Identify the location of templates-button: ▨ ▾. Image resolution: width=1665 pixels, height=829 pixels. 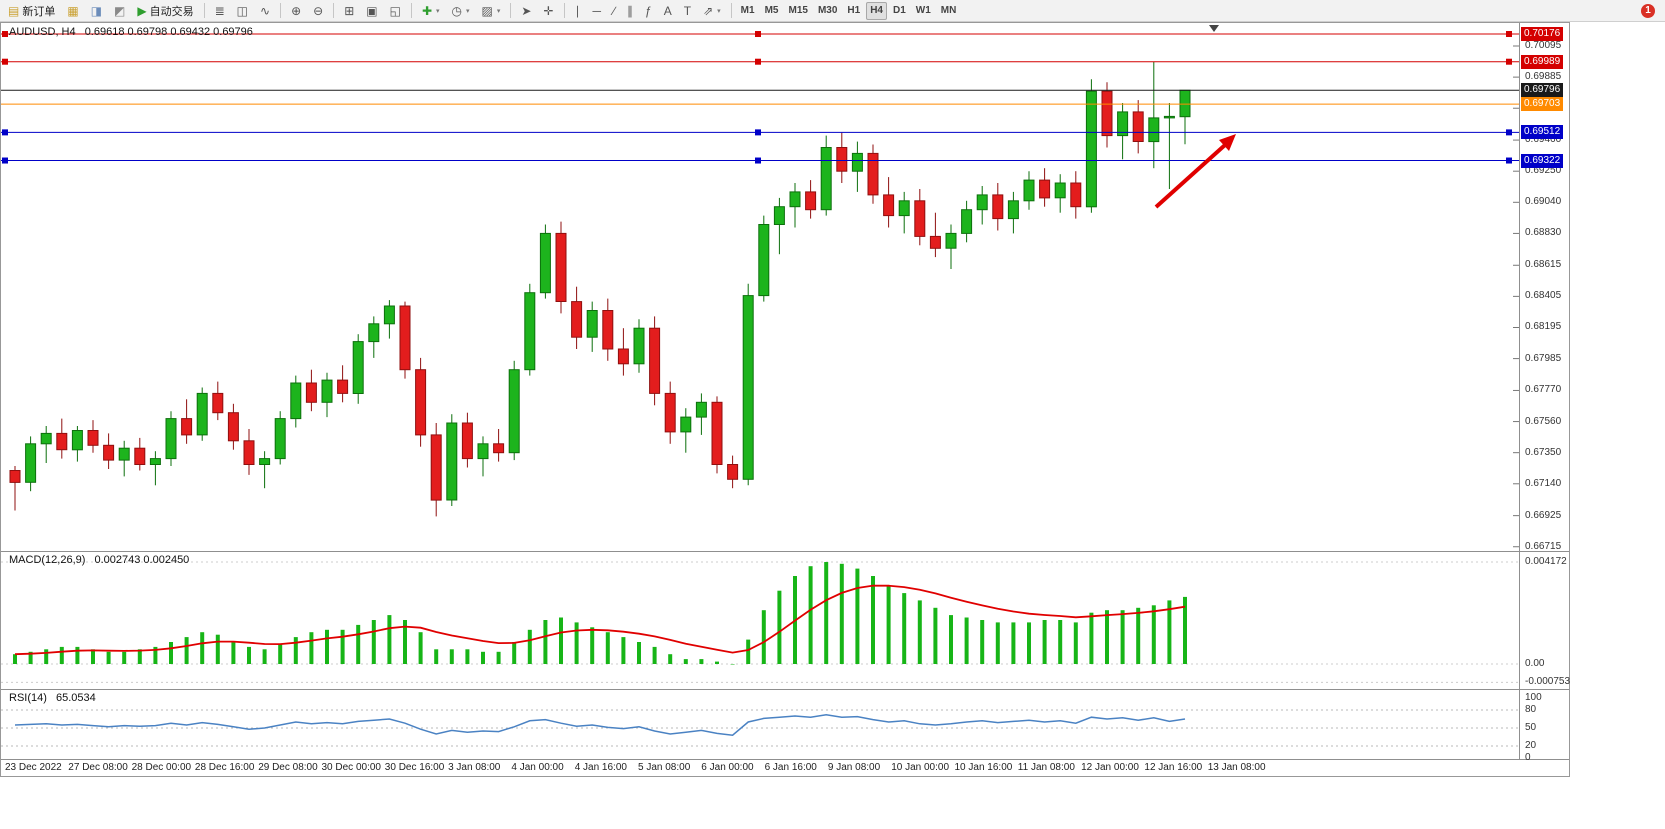
(491, 11).